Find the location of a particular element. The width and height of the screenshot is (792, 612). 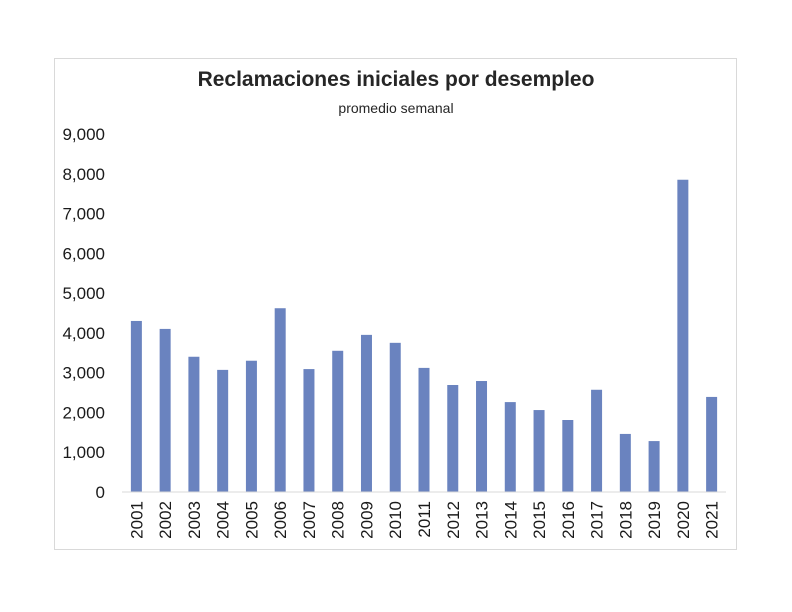

x-tick-label: 2016 is located at coordinates (568, 520).